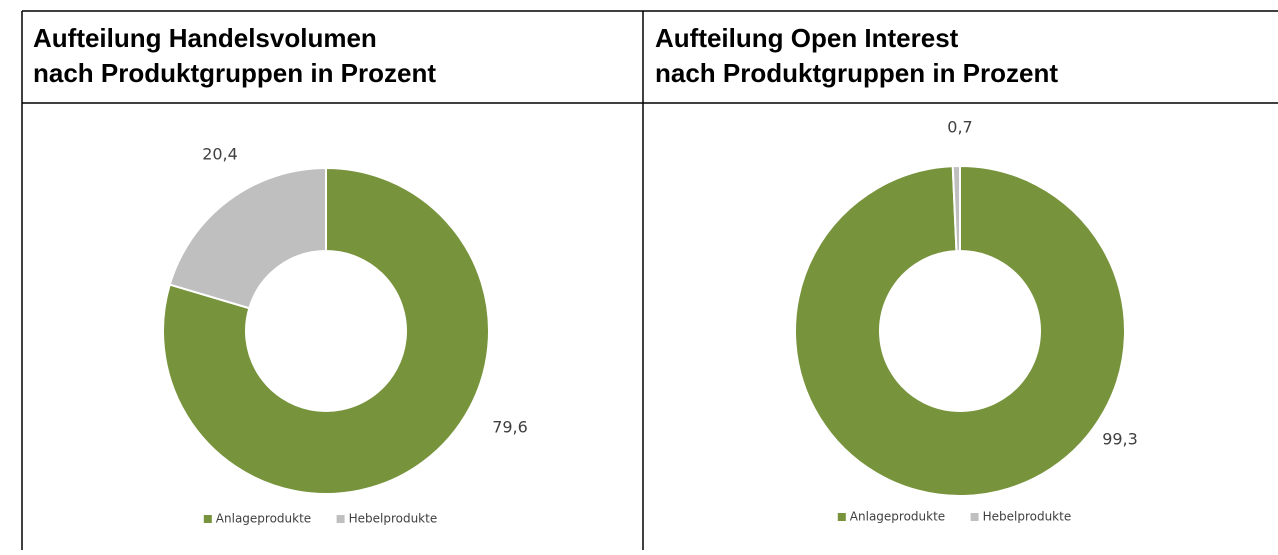 Image resolution: width=1278 pixels, height=555 pixels. I want to click on data-label: 0,7, so click(959, 127).